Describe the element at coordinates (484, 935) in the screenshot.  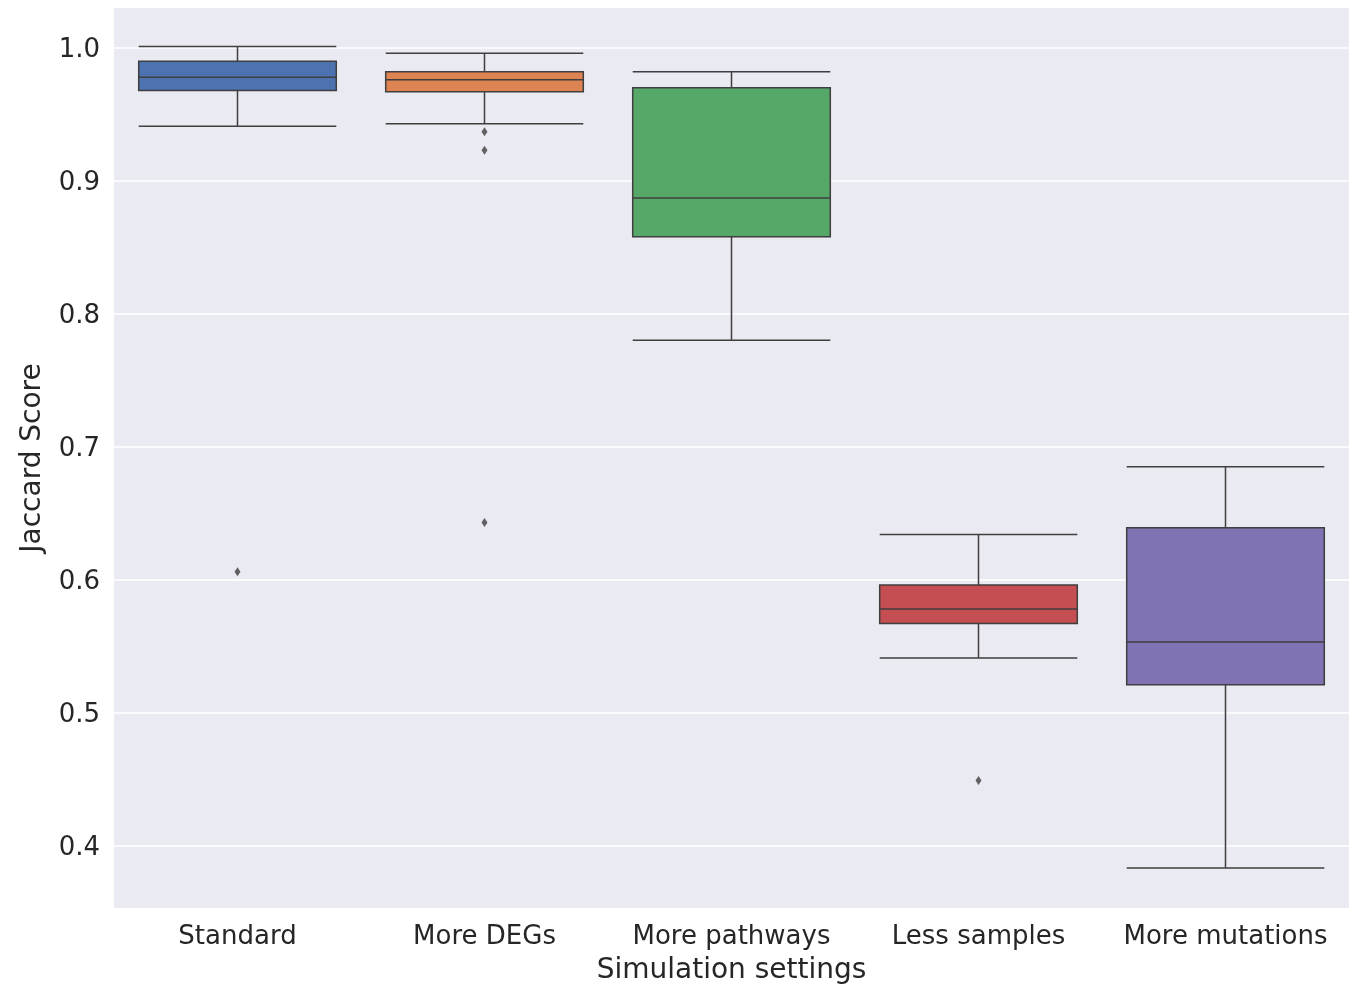
I see `x-tick-label: More DEGs` at that location.